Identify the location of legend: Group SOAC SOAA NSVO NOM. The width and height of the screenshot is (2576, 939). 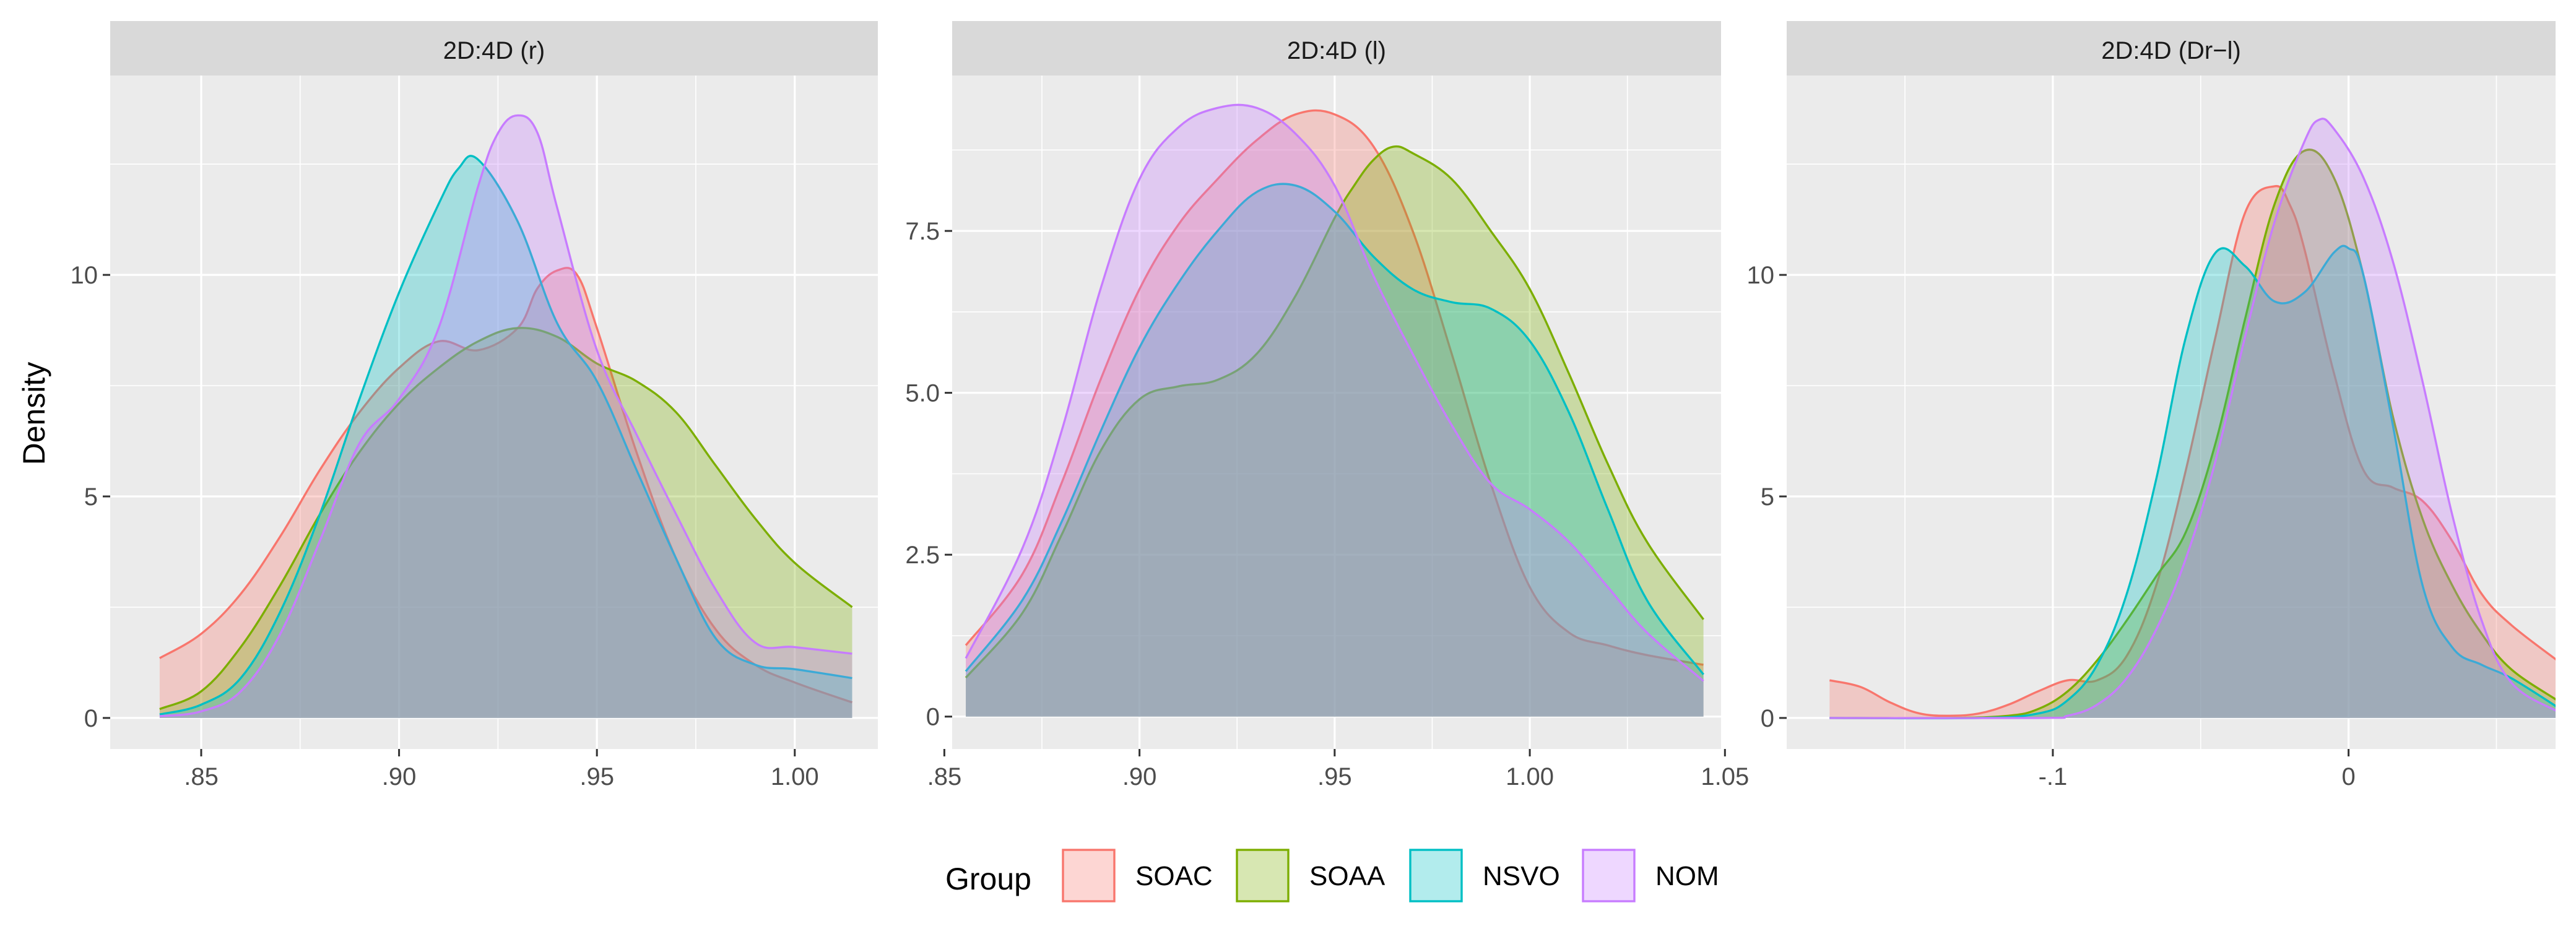
(1332, 876).